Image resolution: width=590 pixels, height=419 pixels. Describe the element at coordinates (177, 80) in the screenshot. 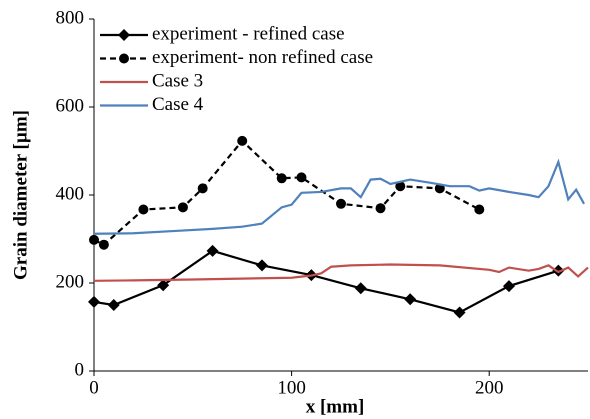

I see `legend-label: Case 3` at that location.